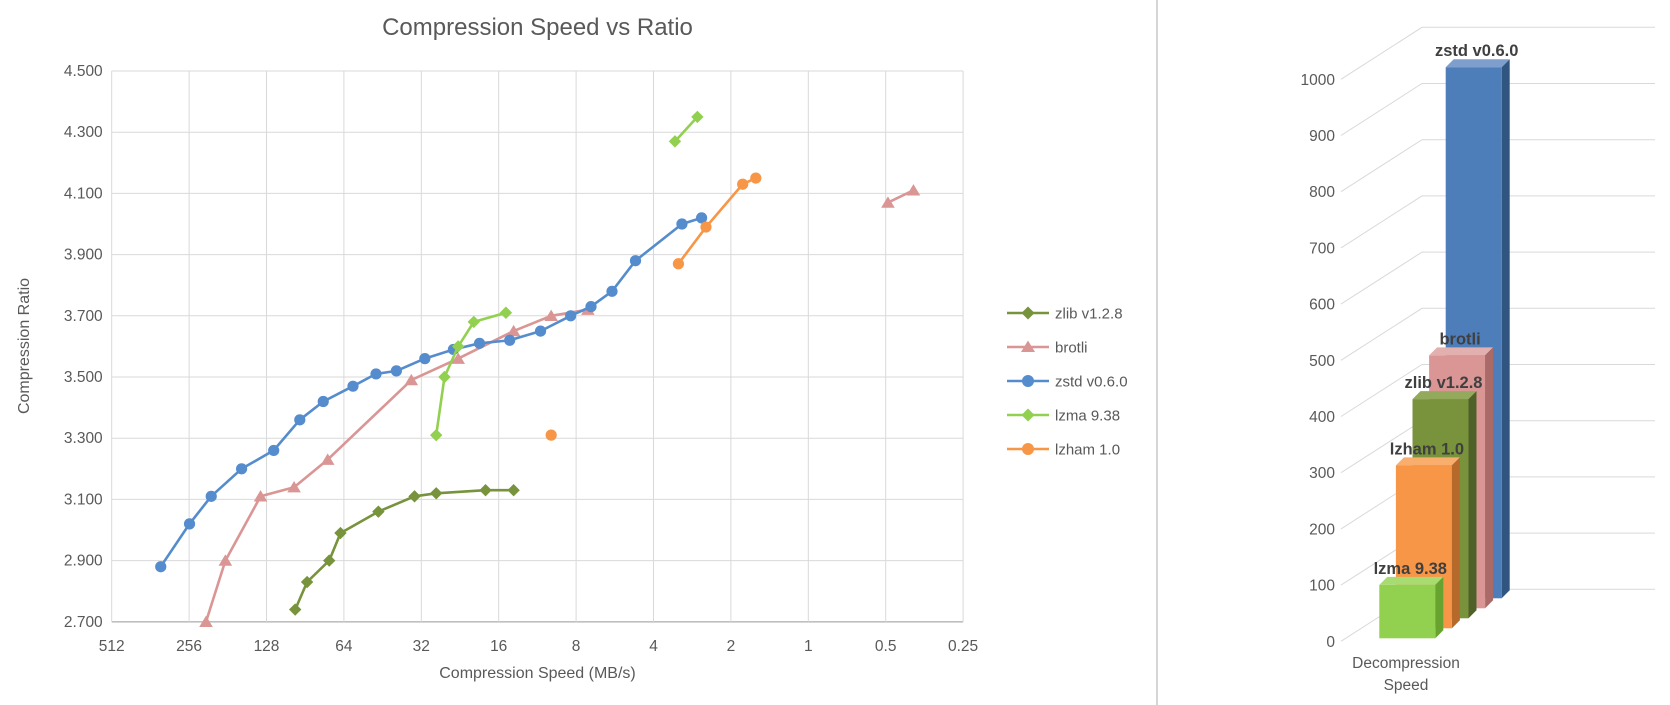  I want to click on legend-label: lzma 9.38, so click(1087, 416).